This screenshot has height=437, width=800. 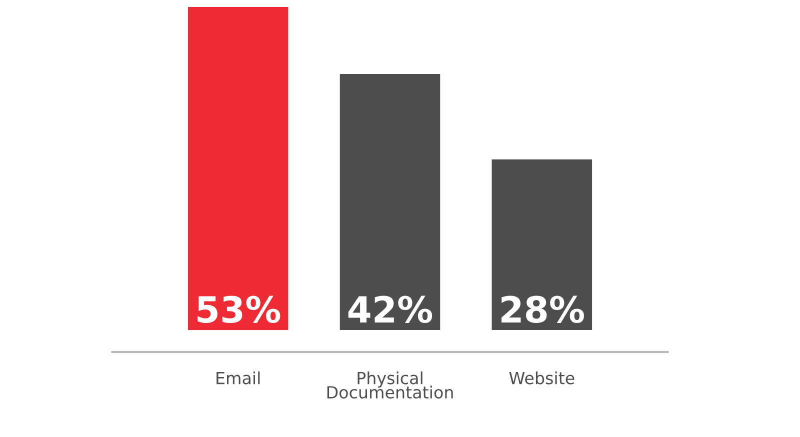 I want to click on x-tick-label: Physical Documentation, so click(x=390, y=385).